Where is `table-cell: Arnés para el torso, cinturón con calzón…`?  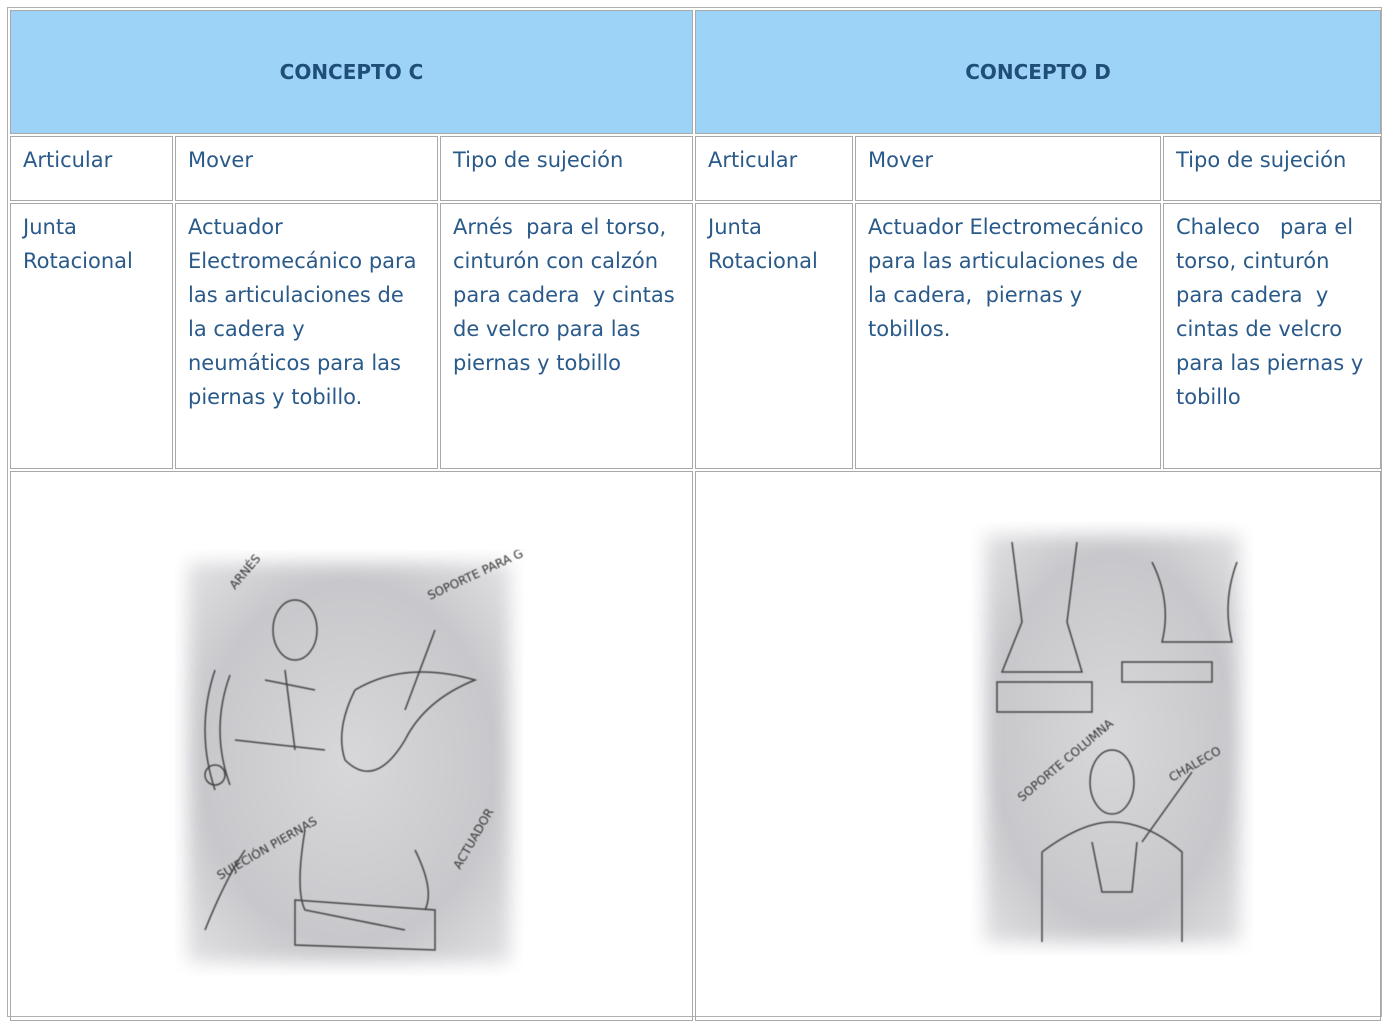 table-cell: Arnés para el torso, cinturón con calzón… is located at coordinates (566, 336).